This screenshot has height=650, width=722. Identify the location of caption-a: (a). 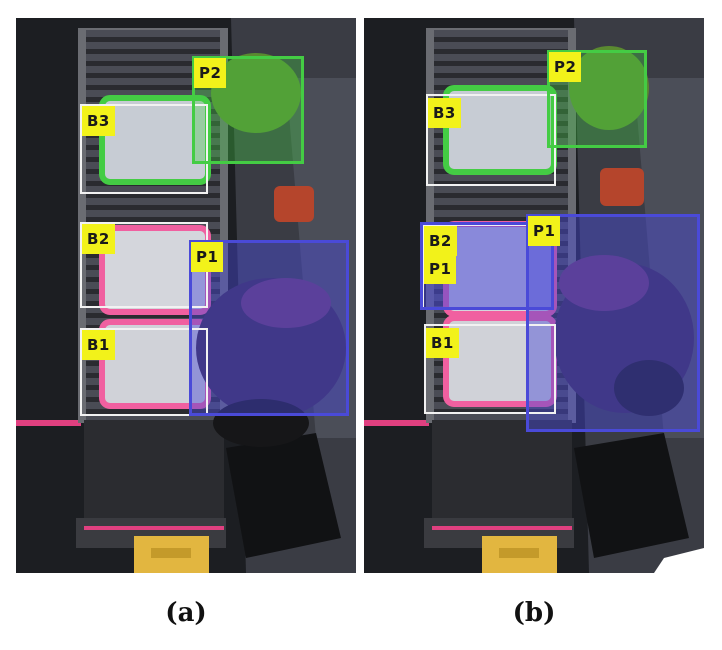
(186, 613).